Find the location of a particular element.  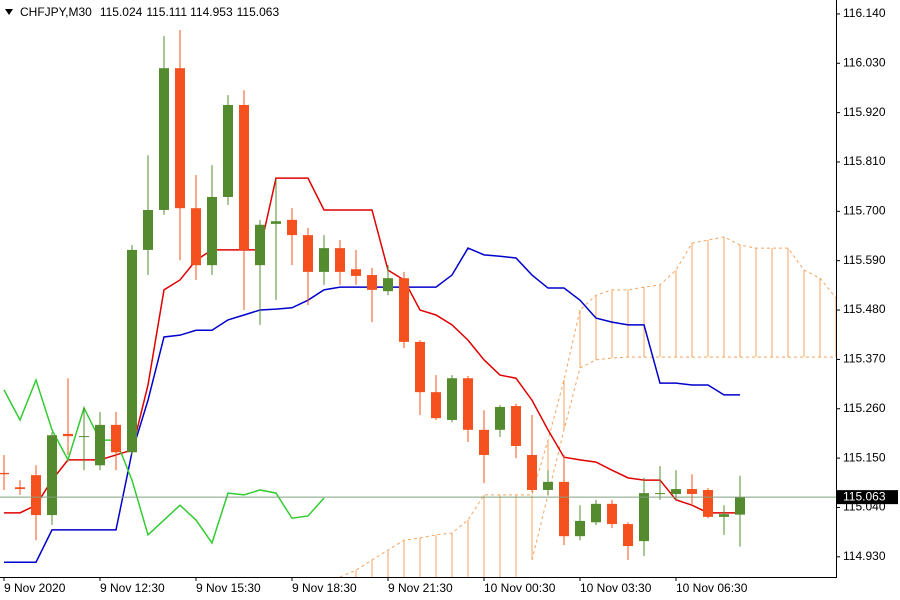

y-tick-label: 115.150 is located at coordinates (864, 457).